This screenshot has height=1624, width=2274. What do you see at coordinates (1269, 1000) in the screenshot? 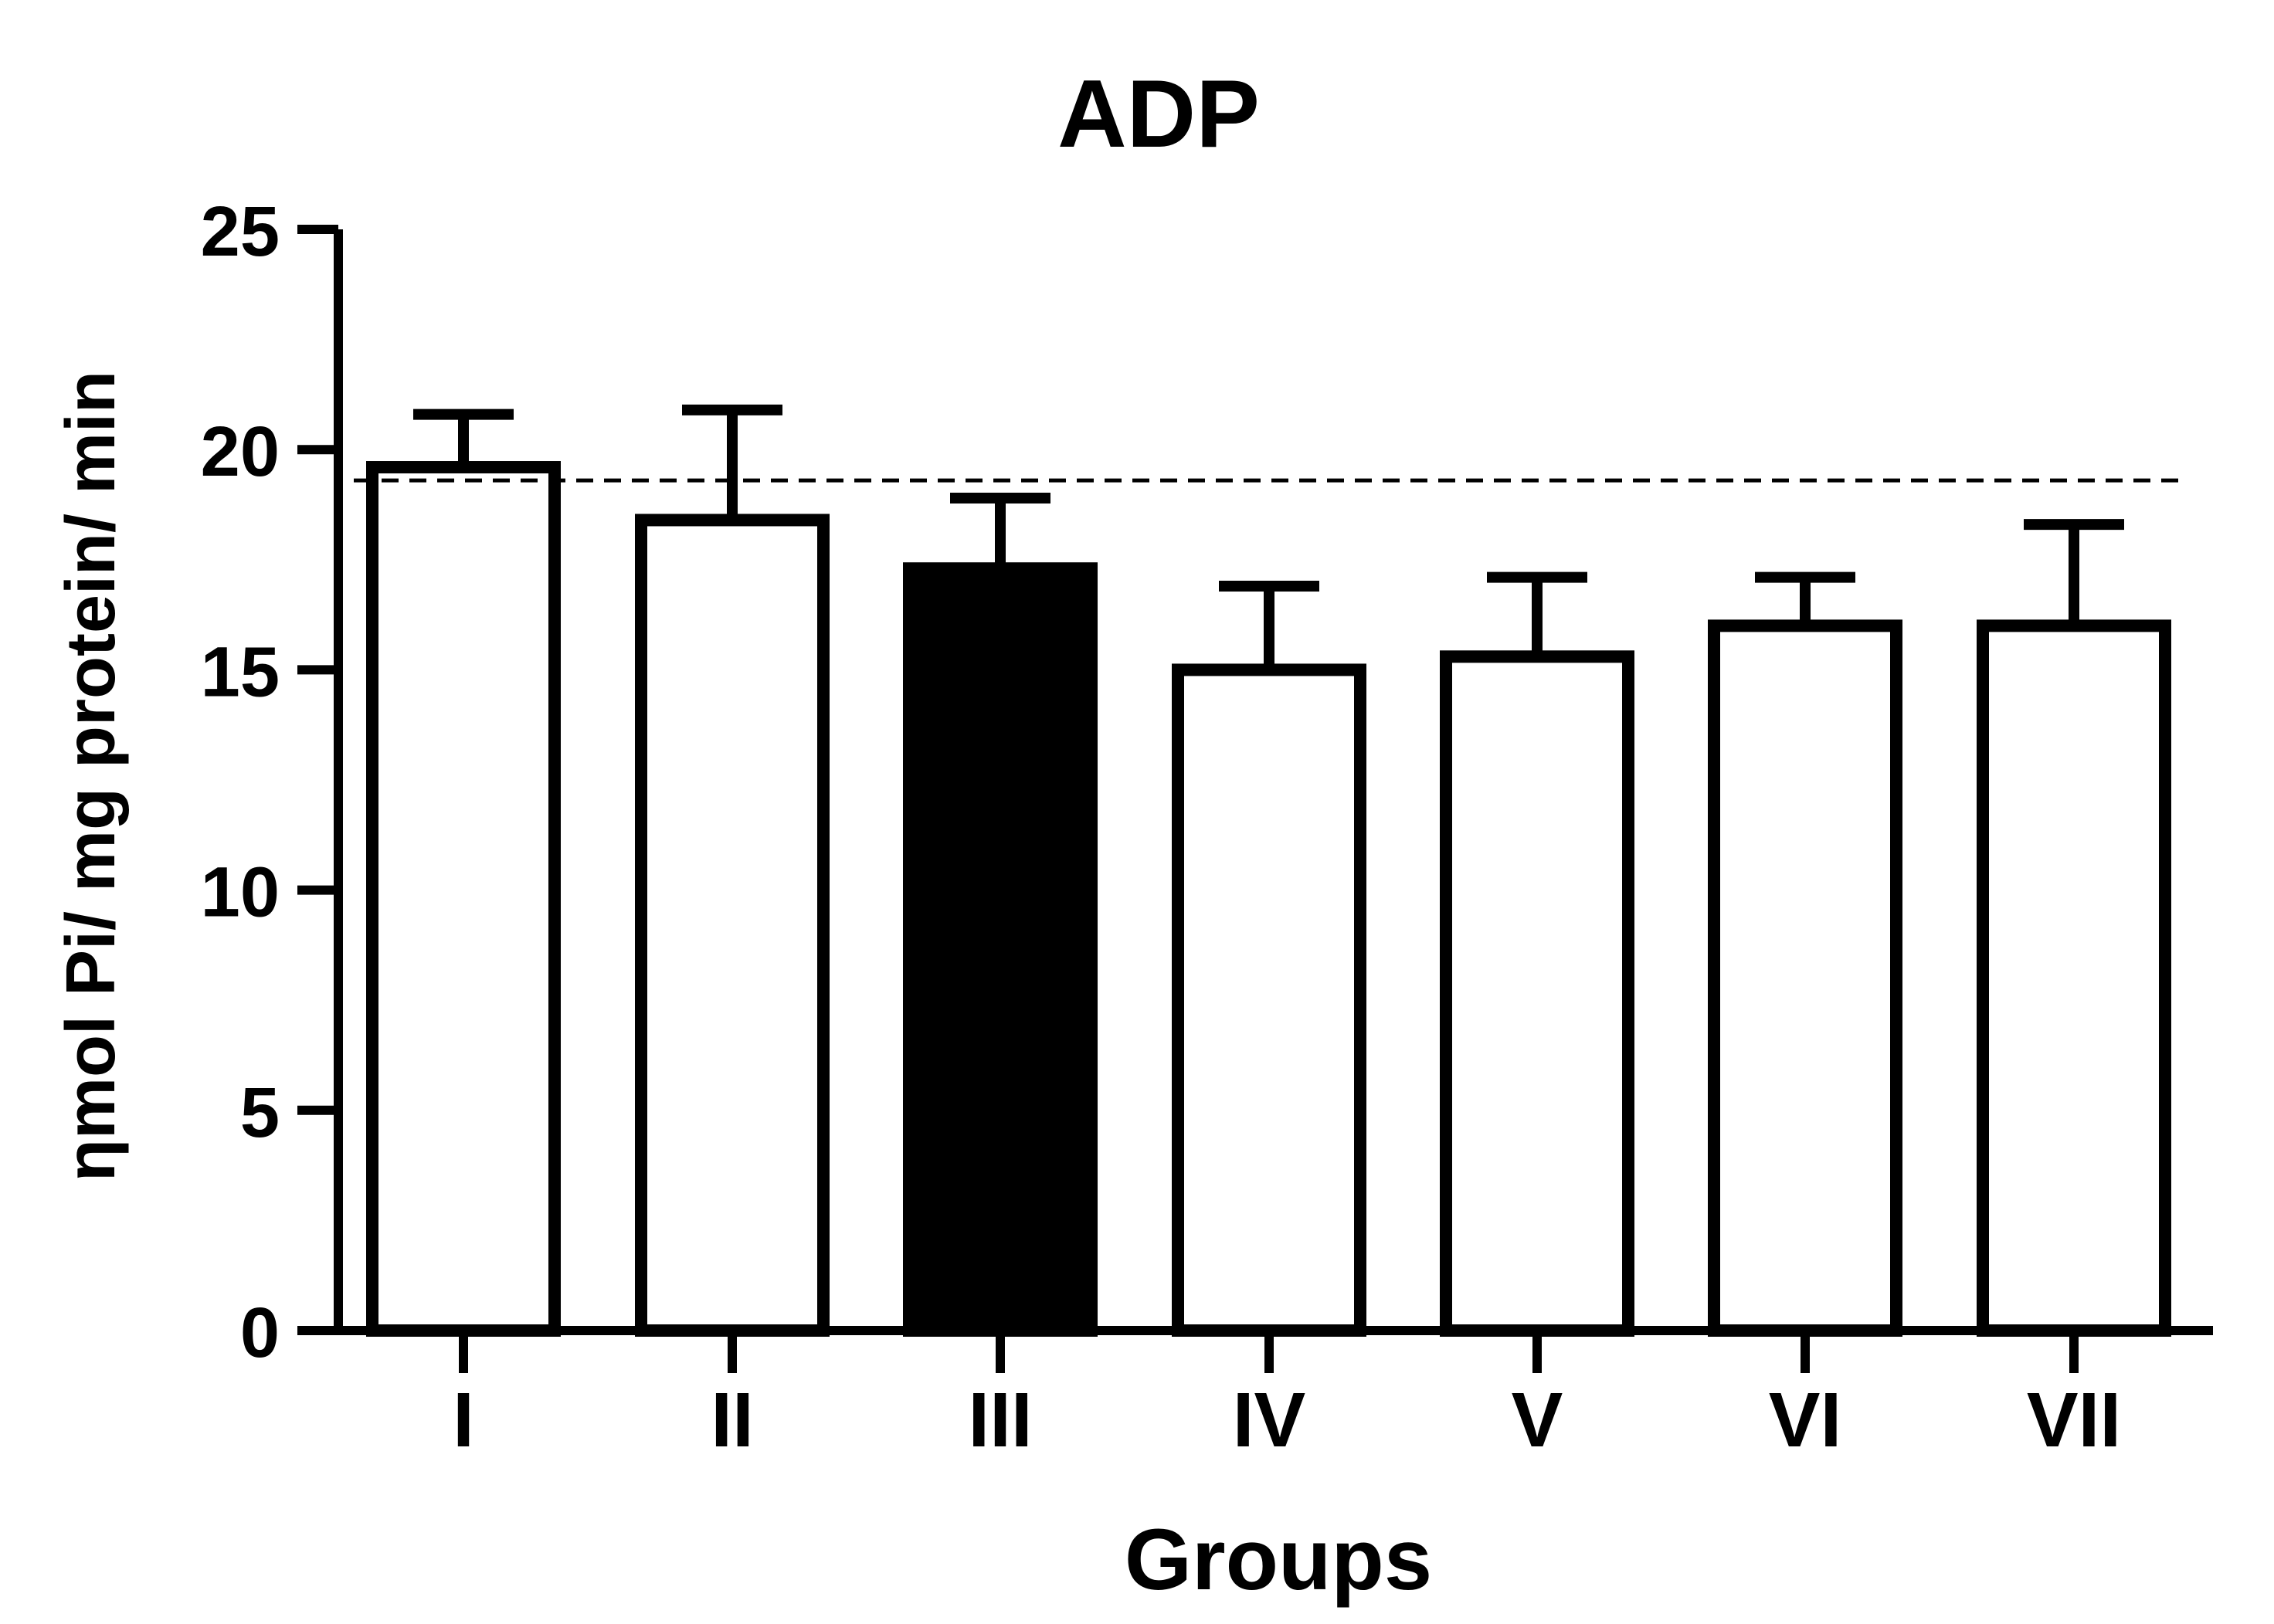
I see `bar-iv` at bounding box center [1269, 1000].